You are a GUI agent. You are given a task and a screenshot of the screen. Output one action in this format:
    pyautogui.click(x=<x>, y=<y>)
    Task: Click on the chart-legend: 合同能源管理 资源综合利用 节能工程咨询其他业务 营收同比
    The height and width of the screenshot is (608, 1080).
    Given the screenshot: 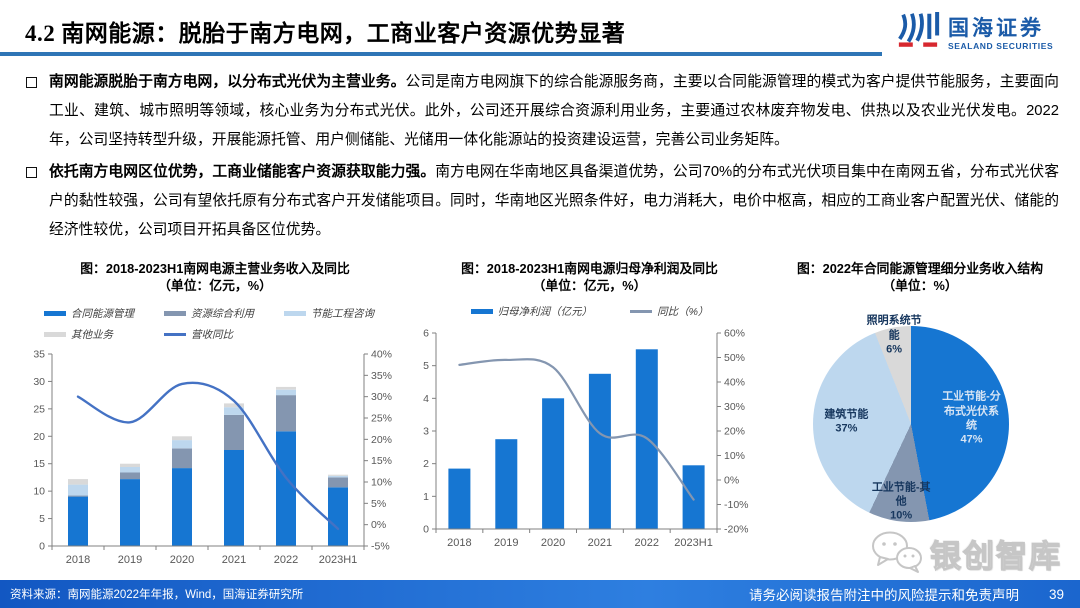 What is the action you would take?
    pyautogui.click(x=215, y=324)
    